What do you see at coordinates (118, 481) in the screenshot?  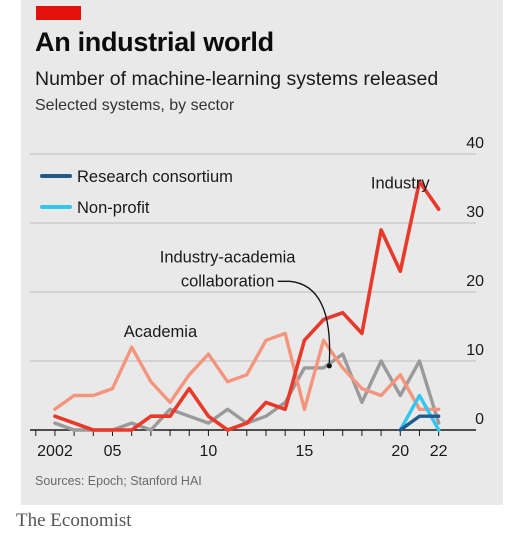 I see `source-note: Sources: Epoch; Stanford HAI` at bounding box center [118, 481].